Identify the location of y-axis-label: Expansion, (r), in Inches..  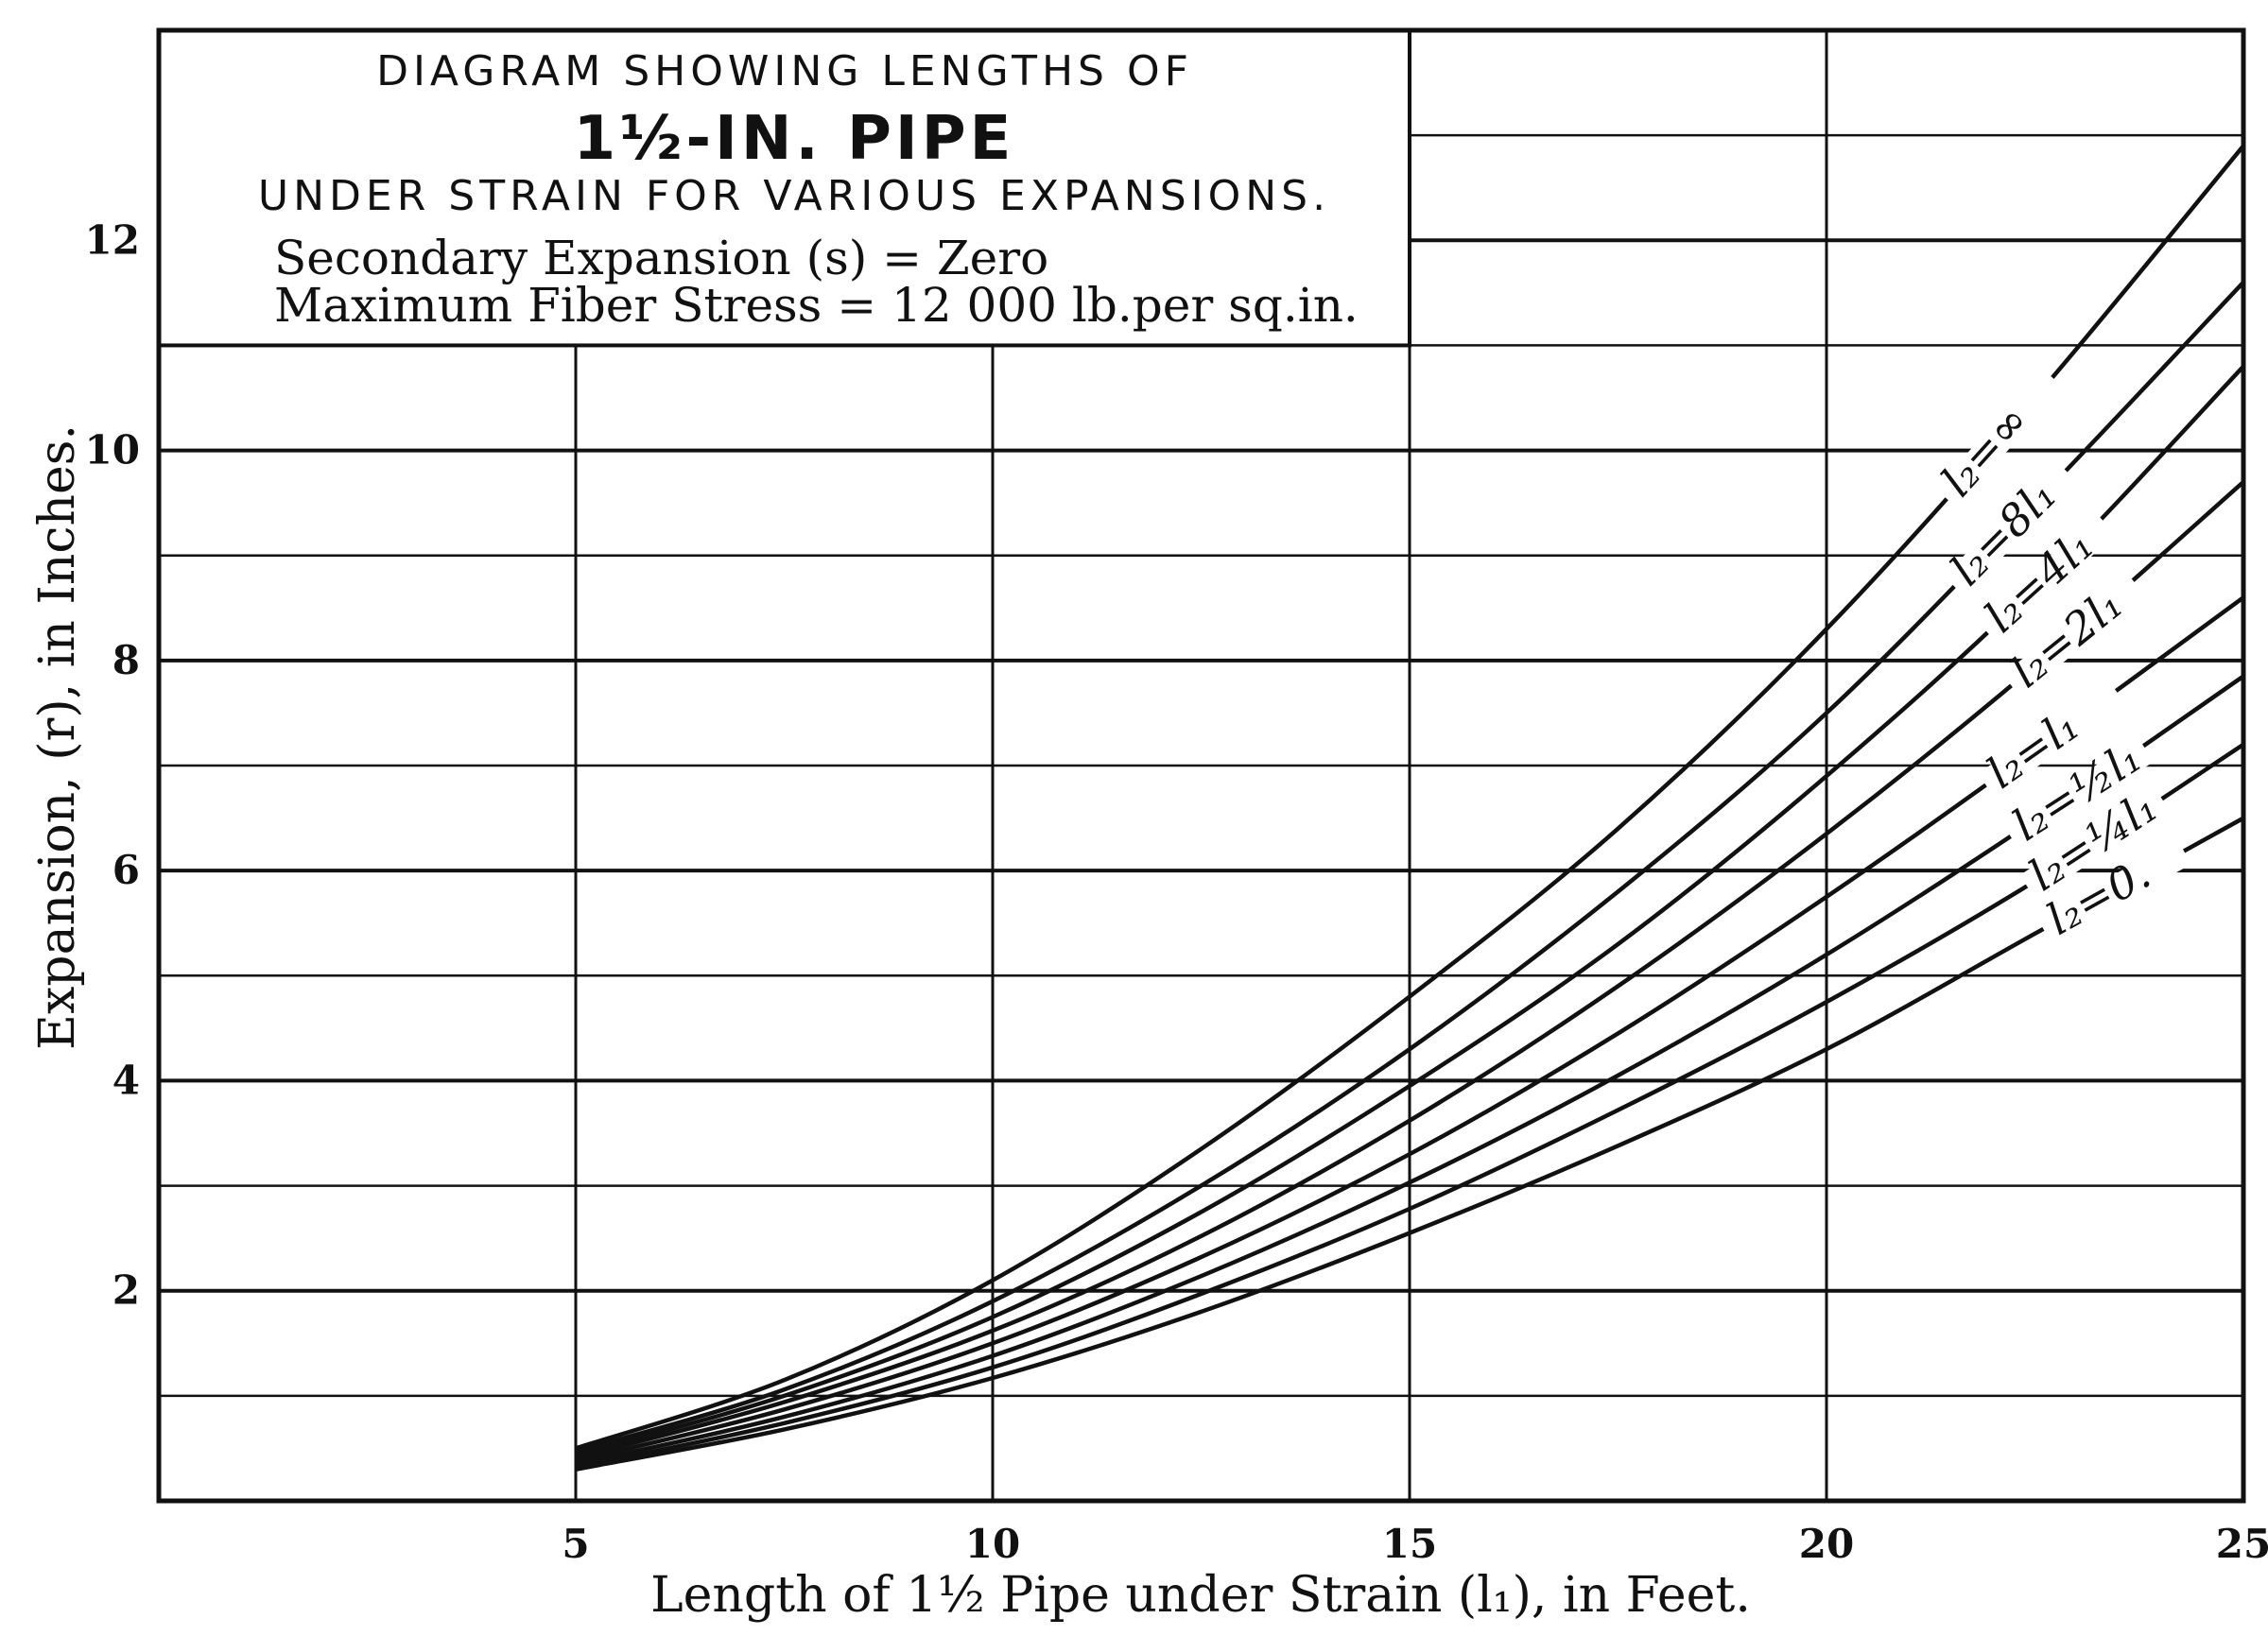
(58, 737).